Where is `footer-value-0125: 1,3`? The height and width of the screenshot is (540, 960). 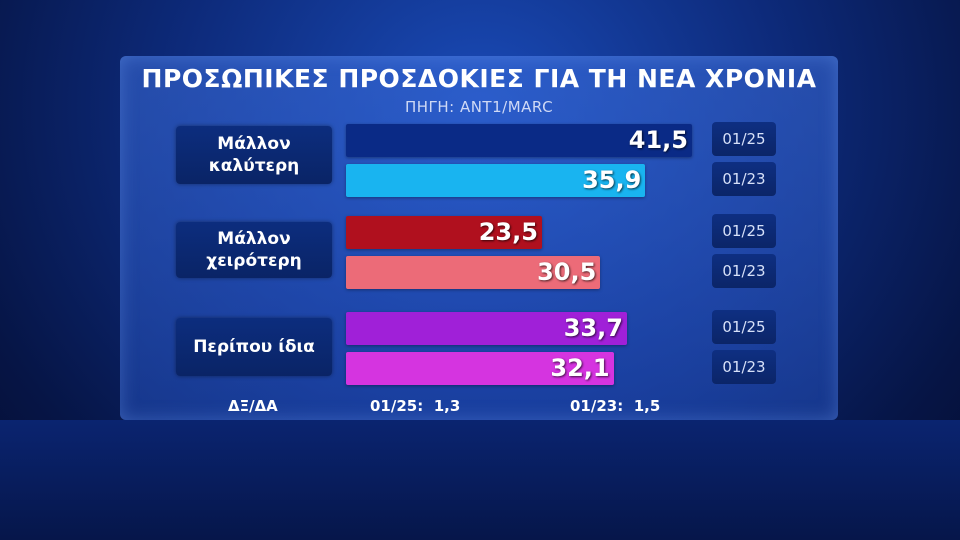
footer-value-0125: 1,3 is located at coordinates (447, 406).